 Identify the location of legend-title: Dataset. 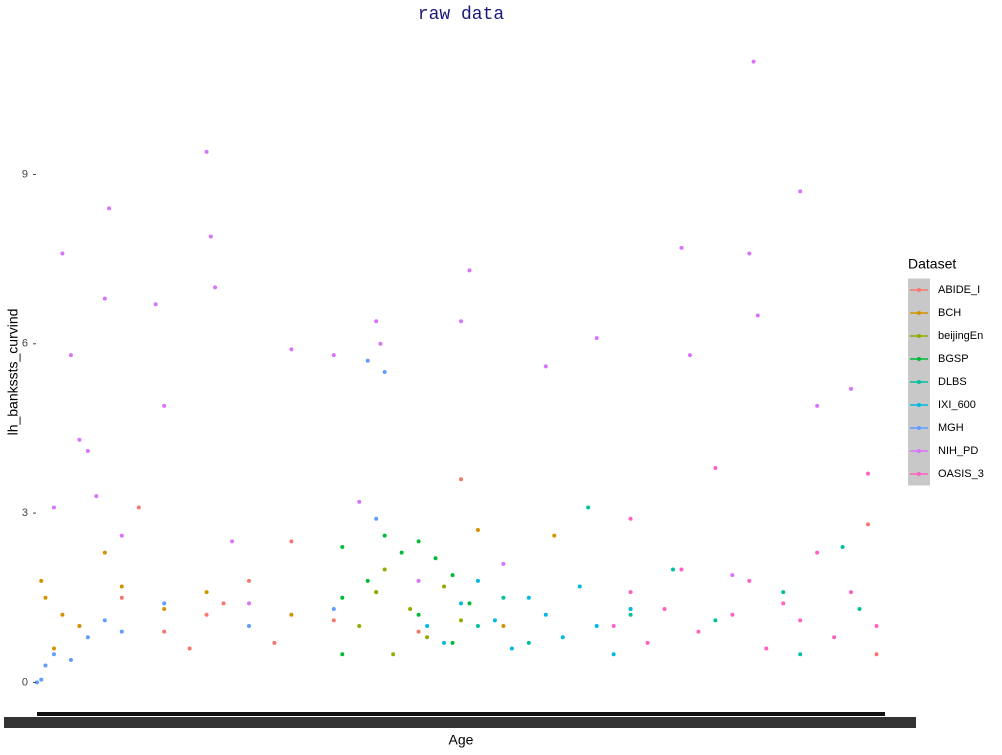
(932, 264).